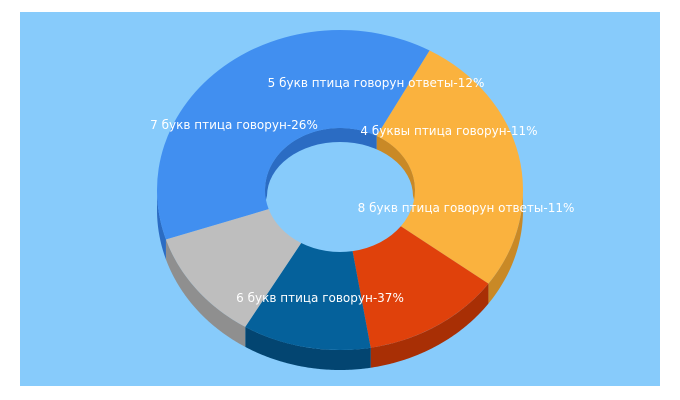 This screenshot has height=400, width=680. I want to click on donut-hole, so click(340, 196).